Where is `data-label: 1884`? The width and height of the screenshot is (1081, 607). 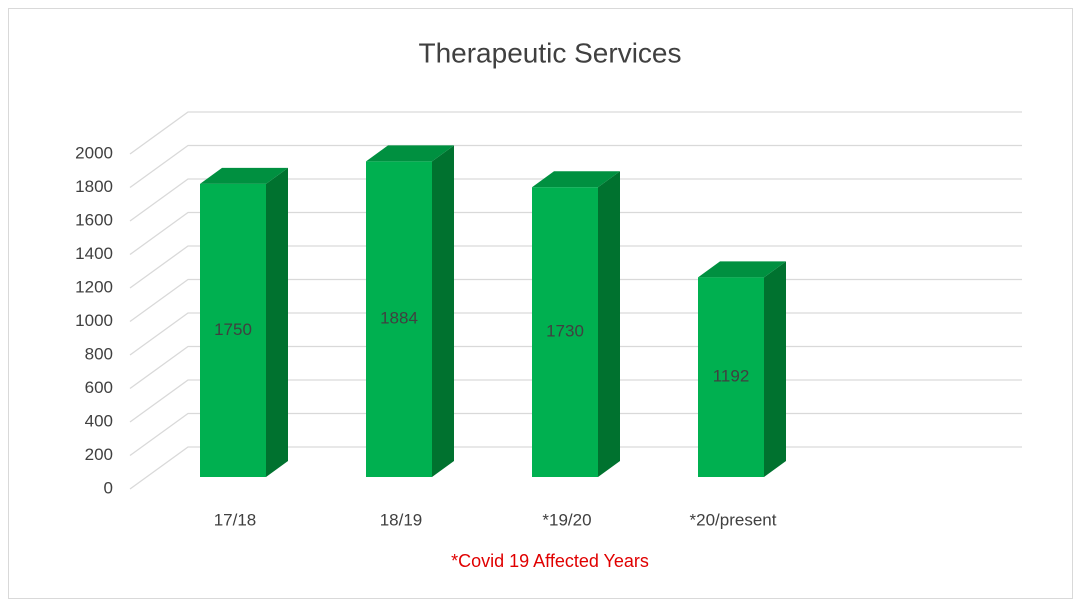
data-label: 1884 is located at coordinates (399, 318).